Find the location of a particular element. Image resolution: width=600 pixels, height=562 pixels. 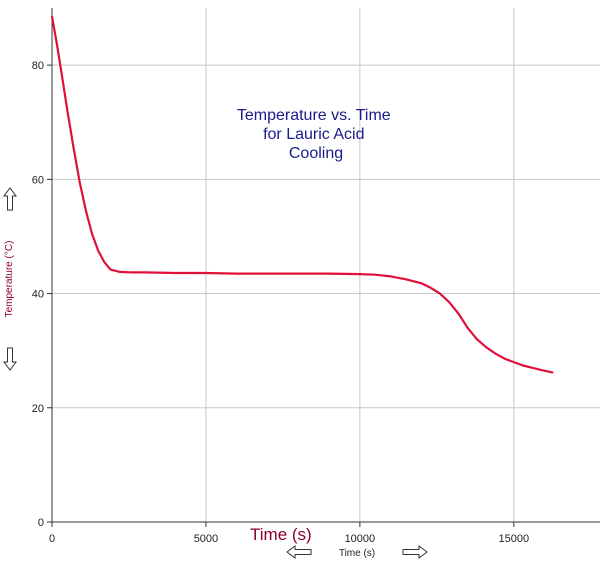

y-tick-label: 0 is located at coordinates (41, 523).